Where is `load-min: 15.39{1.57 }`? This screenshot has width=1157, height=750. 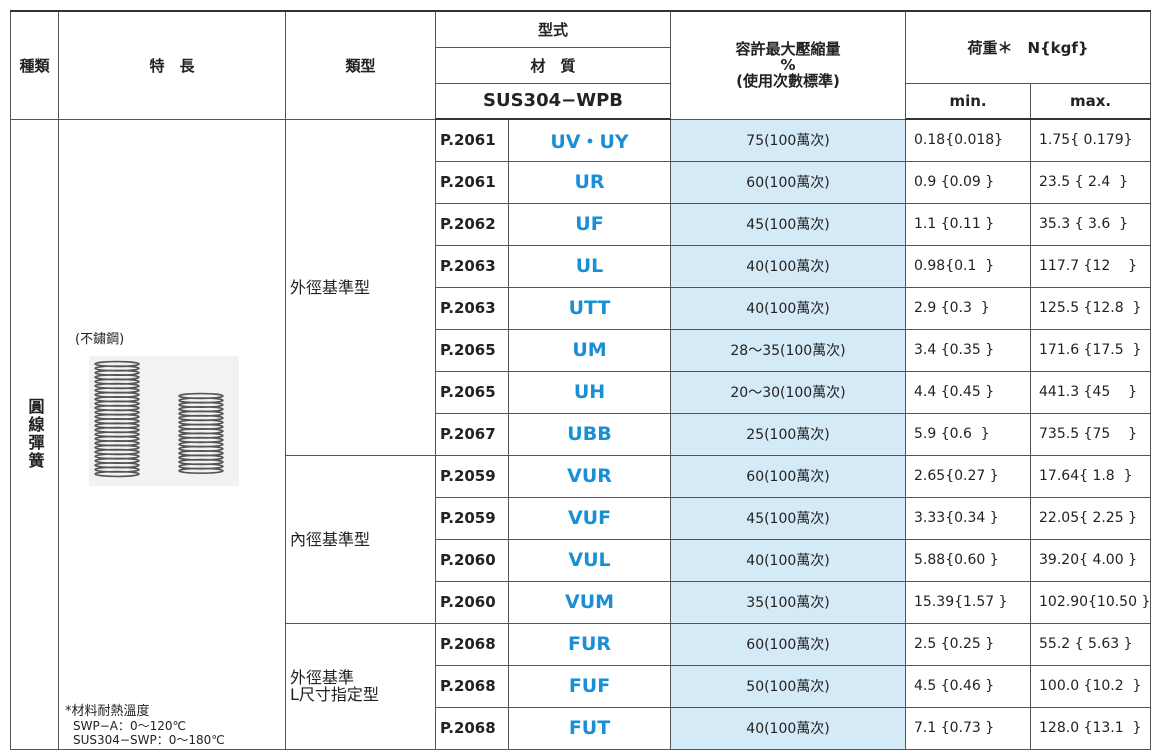
load-min: 15.39{1.57 } is located at coordinates (968, 602).